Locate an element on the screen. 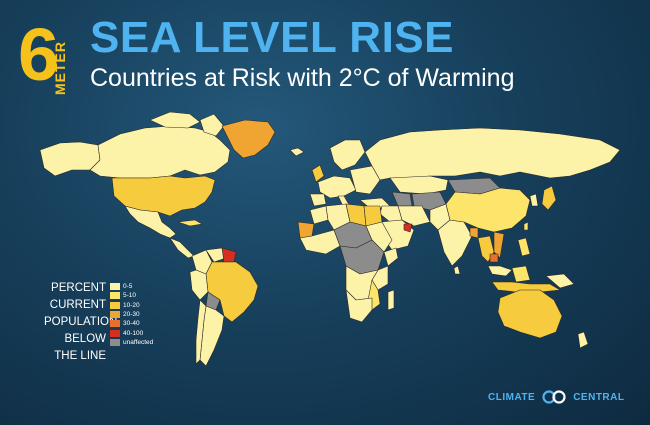 Image resolution: width=650 pixels, height=425 pixels. legend-item: 10-20 is located at coordinates (131, 305).